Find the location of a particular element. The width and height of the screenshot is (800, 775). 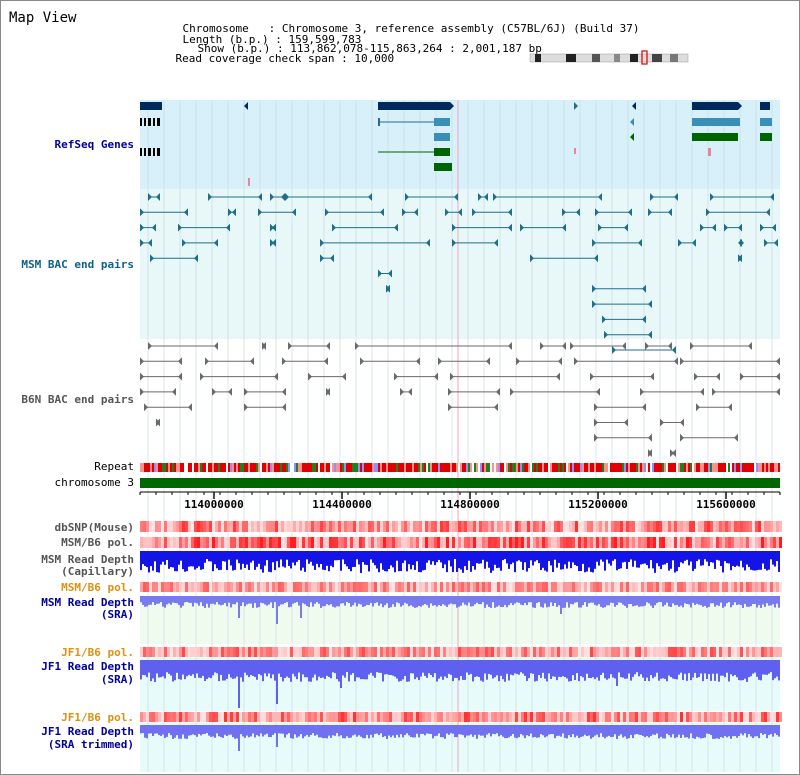

jf1-depth-trimmed-track is located at coordinates (460, 738).